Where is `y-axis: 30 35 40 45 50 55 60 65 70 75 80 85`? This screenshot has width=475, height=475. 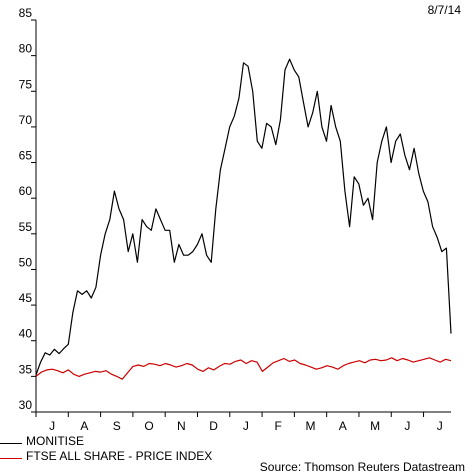 y-axis: 30 35 40 45 50 55 60 65 70 75 80 85 is located at coordinates (28, 209).